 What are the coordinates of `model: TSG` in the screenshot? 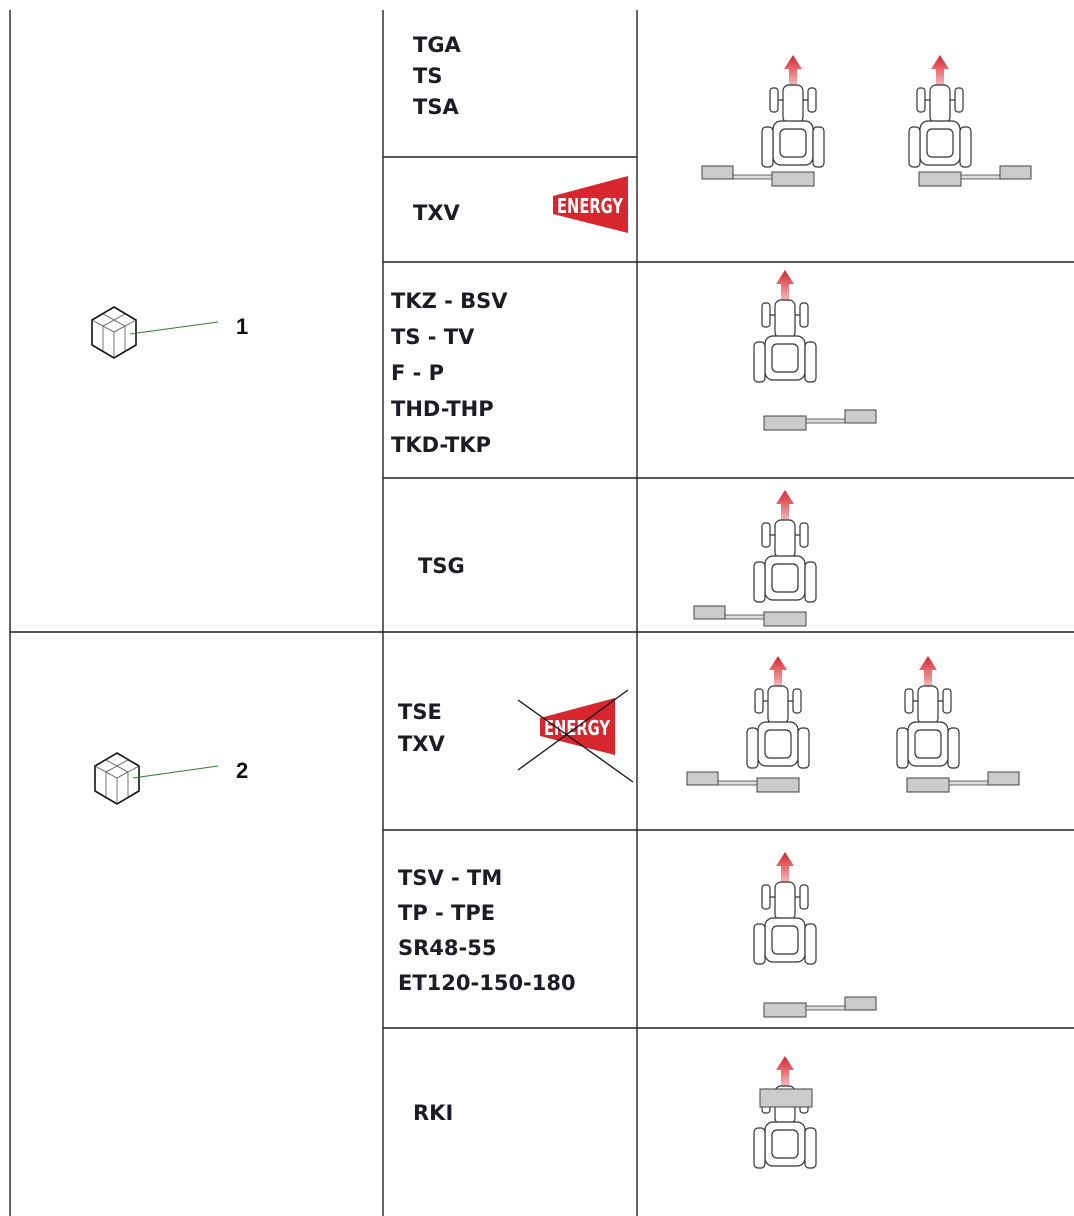 It's located at (441, 566).